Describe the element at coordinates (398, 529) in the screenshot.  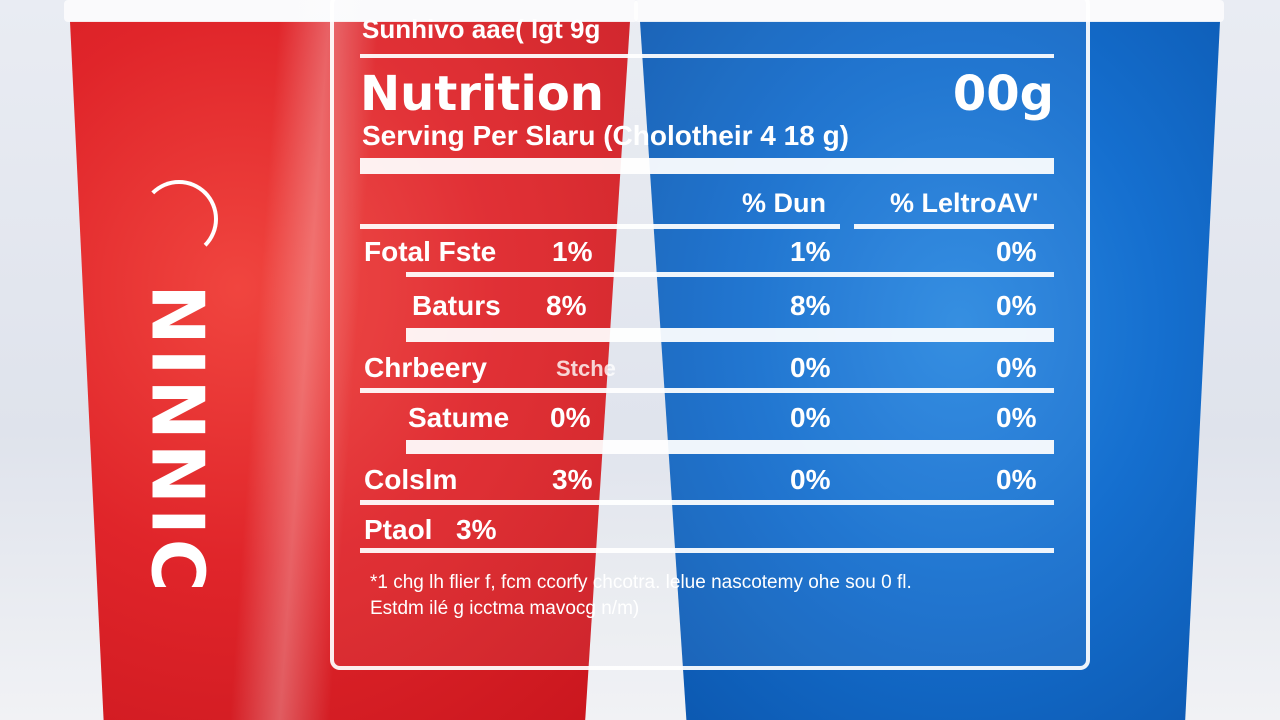
I see `row-label: Ptaol` at that location.